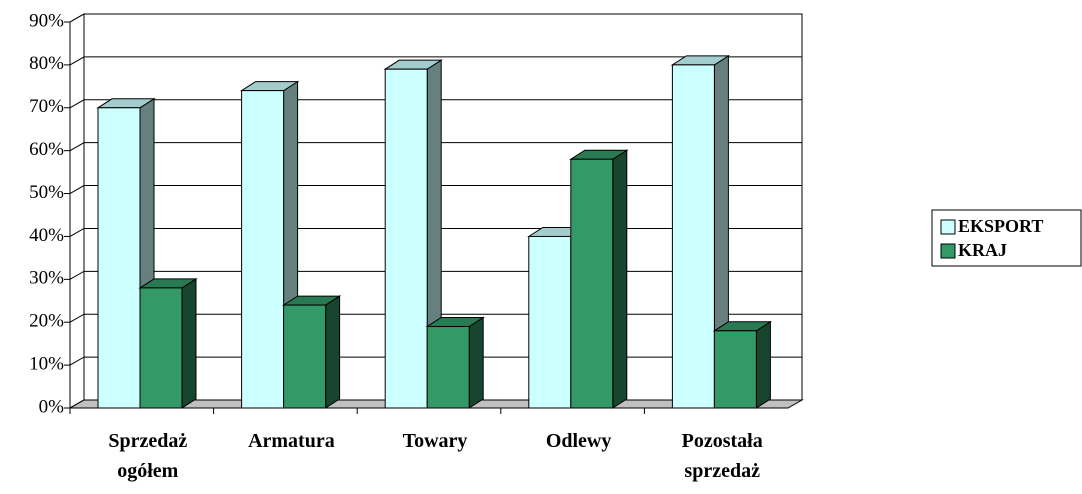  Describe the element at coordinates (1006, 238) in the screenshot. I see `legend` at that location.